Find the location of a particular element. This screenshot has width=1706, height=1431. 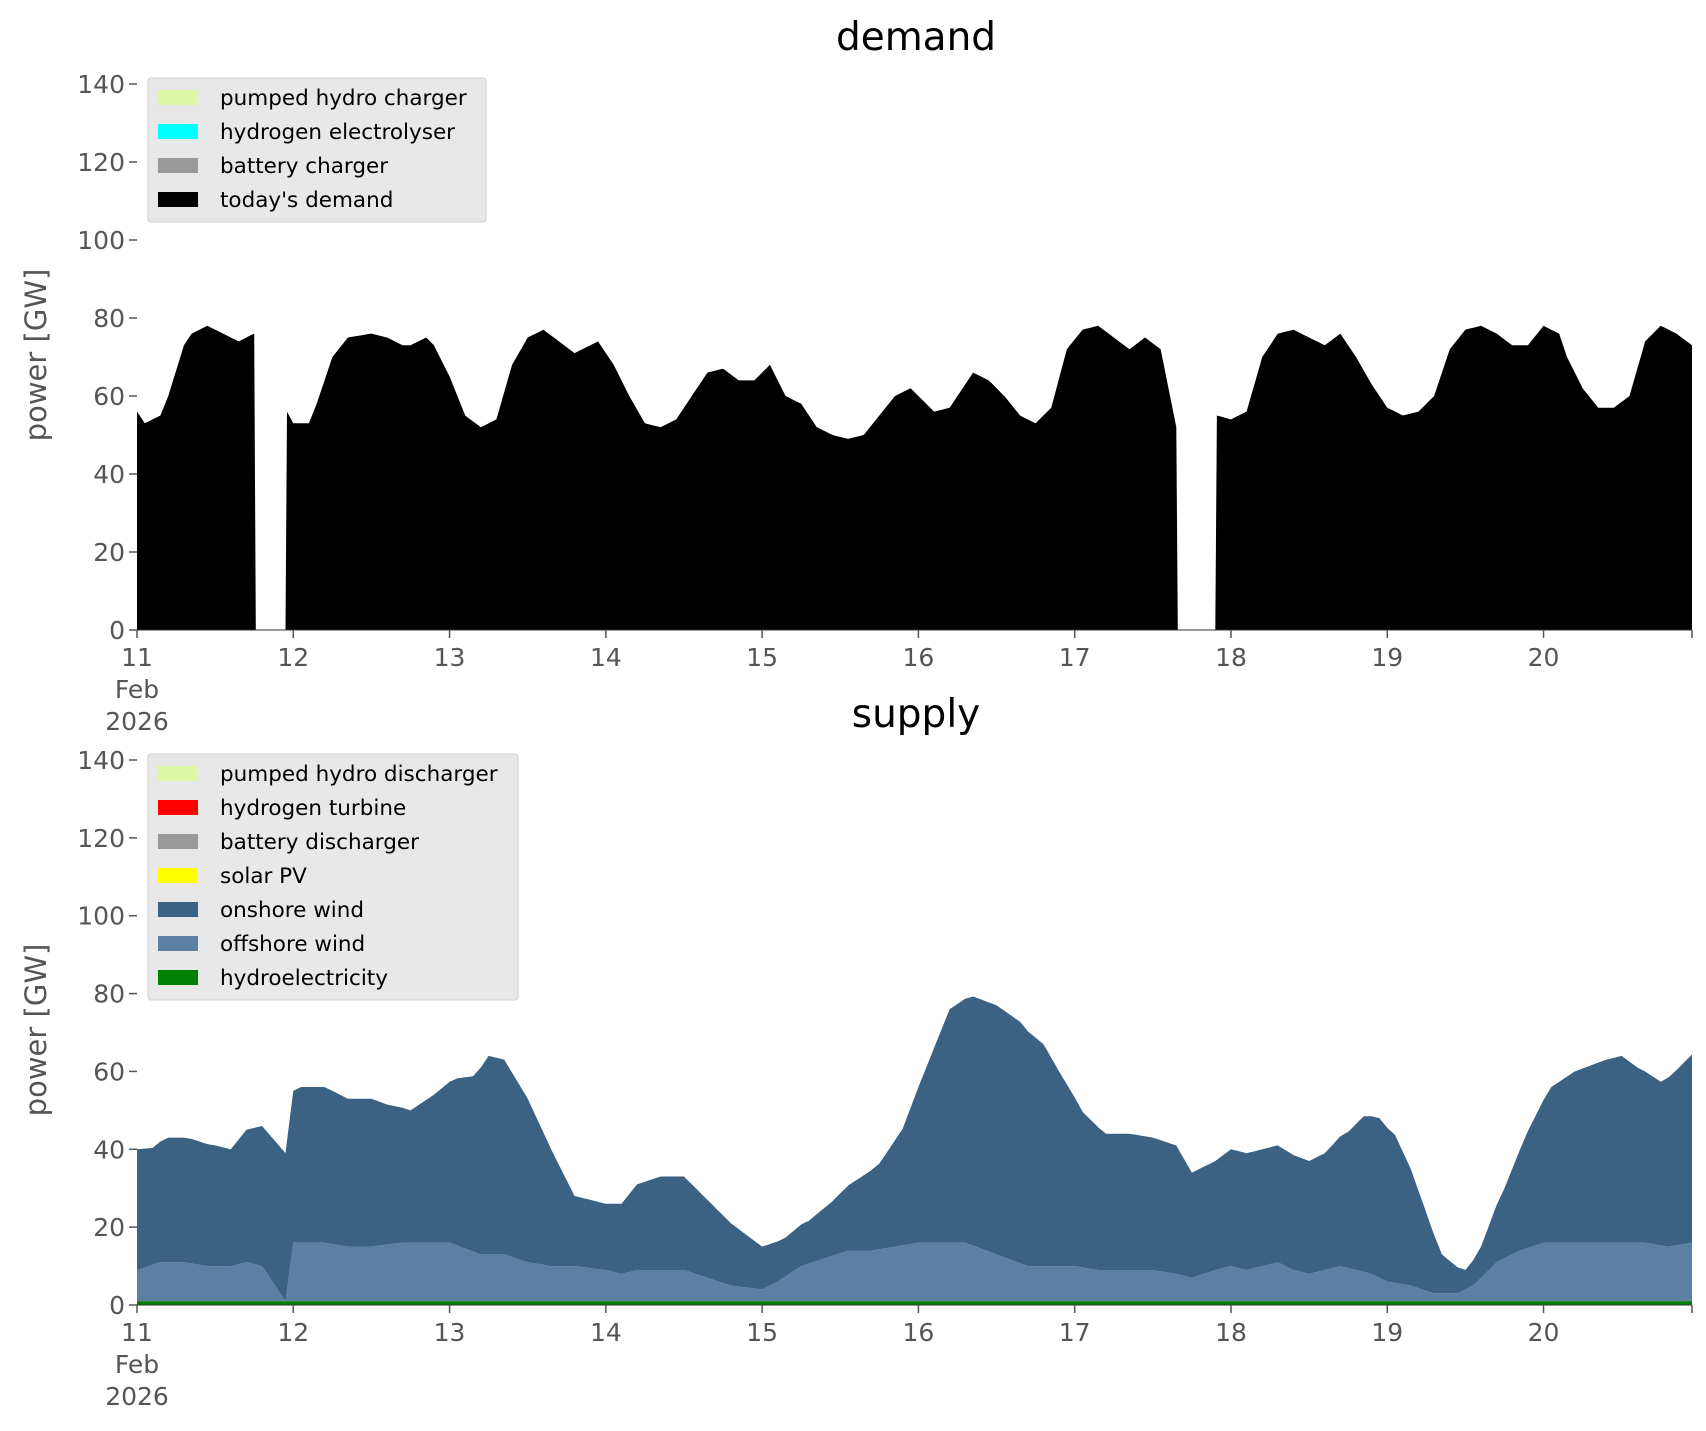

legend-label-onshore-wind: onshore wind is located at coordinates (292, 910).